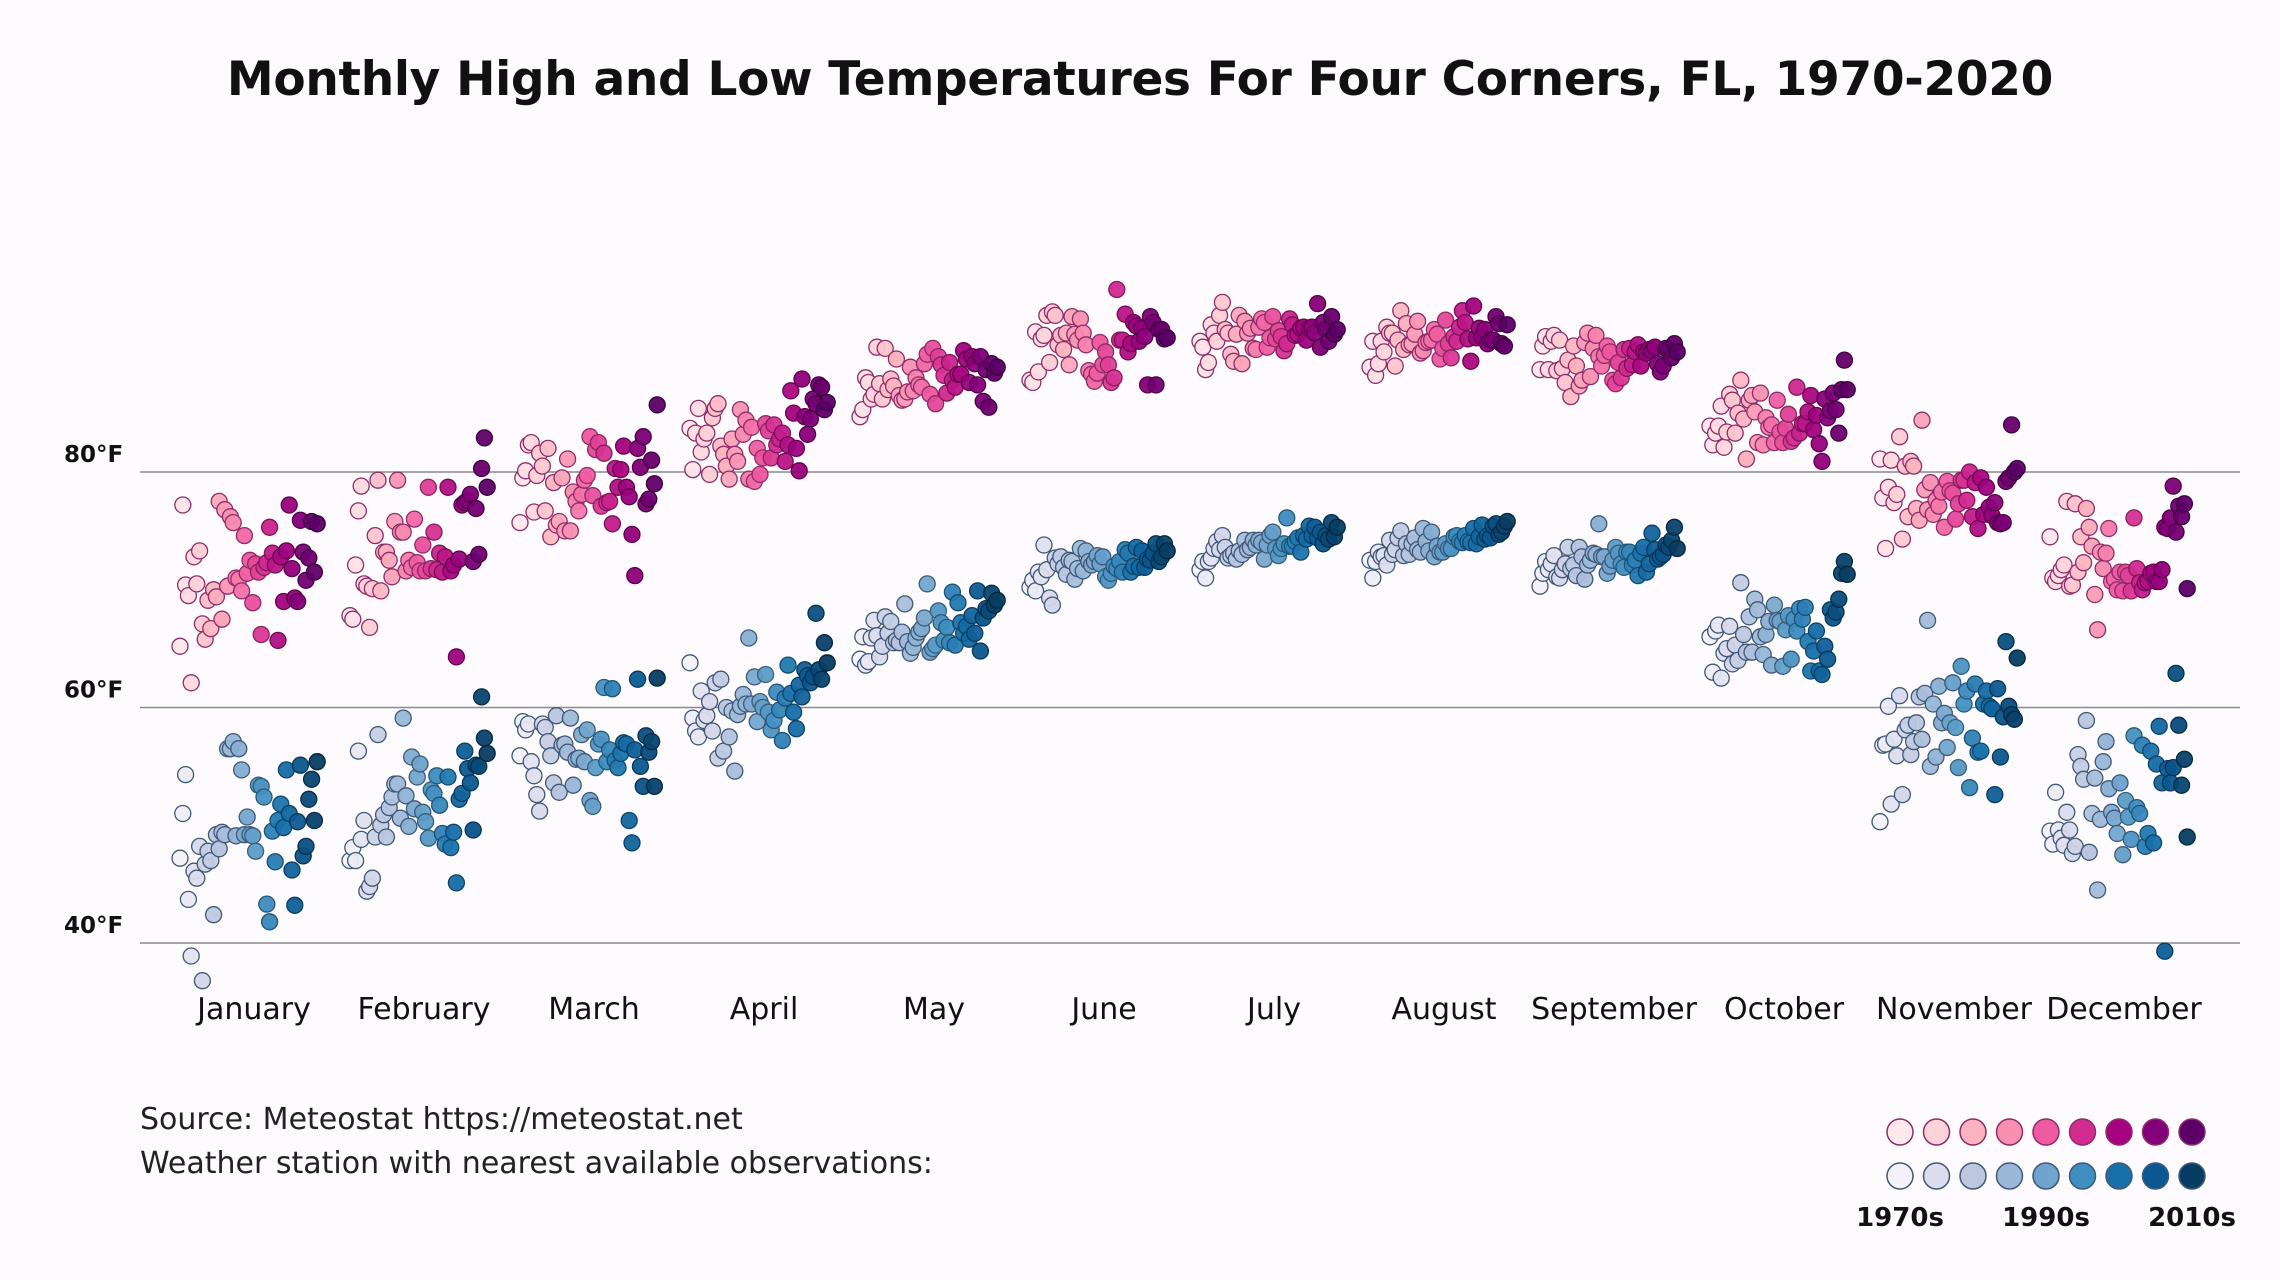 Image resolution: width=2280 pixels, height=1280 pixels. Describe the element at coordinates (1900, 1218) in the screenshot. I see `legend-label: 1970s` at that location.